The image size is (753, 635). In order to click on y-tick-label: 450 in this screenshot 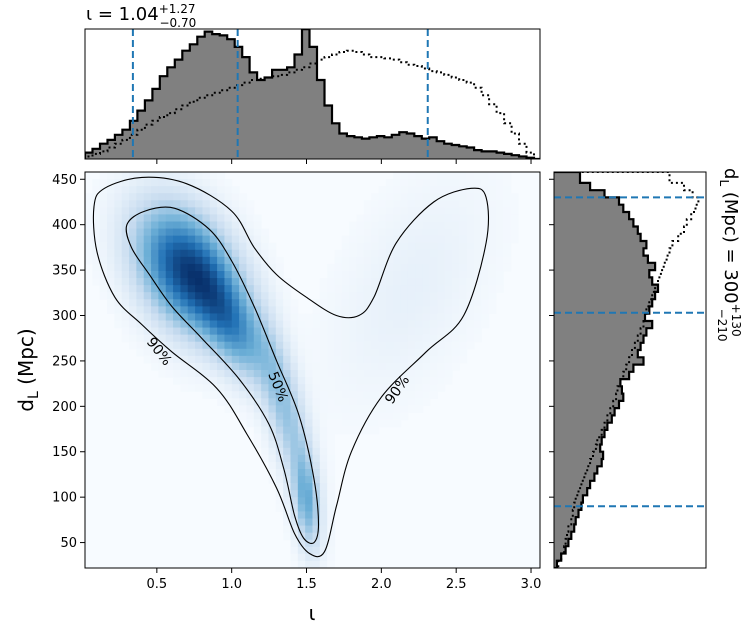, I will do `click(64, 180)`.